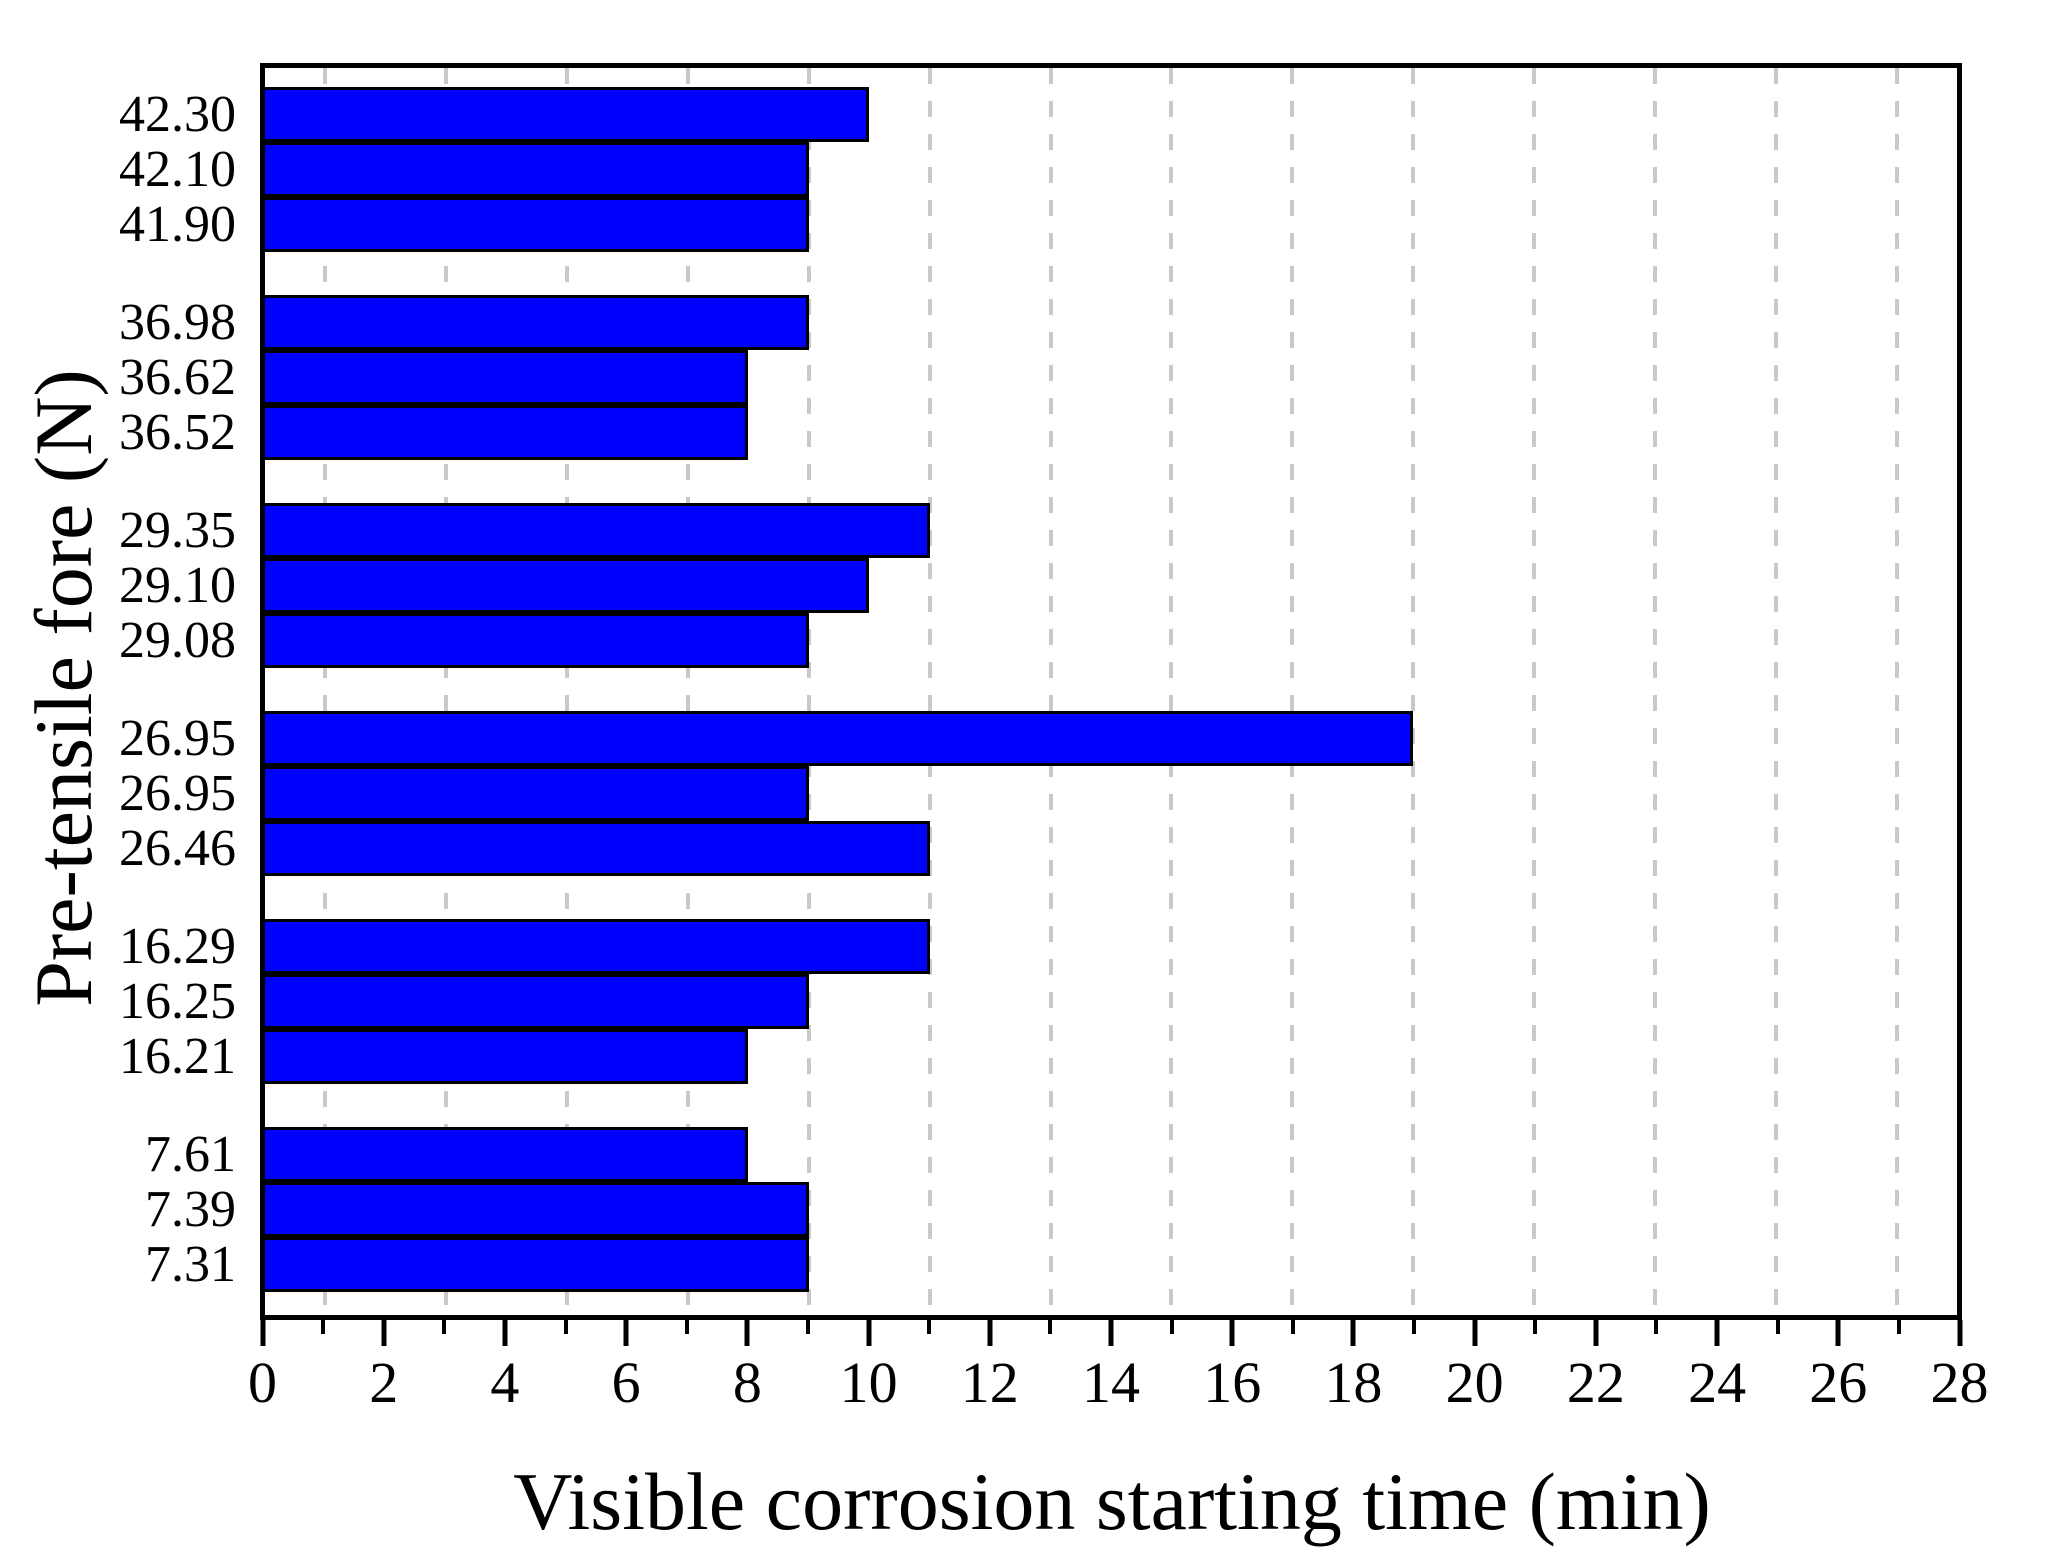 This screenshot has width=2047, height=1560. What do you see at coordinates (505, 1382) in the screenshot?
I see `x-tick-label: 4` at bounding box center [505, 1382].